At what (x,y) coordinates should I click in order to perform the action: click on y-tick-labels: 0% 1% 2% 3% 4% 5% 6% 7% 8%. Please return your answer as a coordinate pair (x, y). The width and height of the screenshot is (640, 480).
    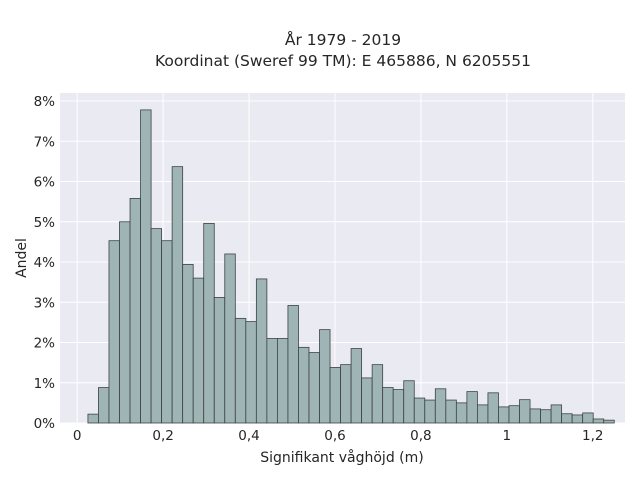
    Looking at the image, I should click on (45, 263).